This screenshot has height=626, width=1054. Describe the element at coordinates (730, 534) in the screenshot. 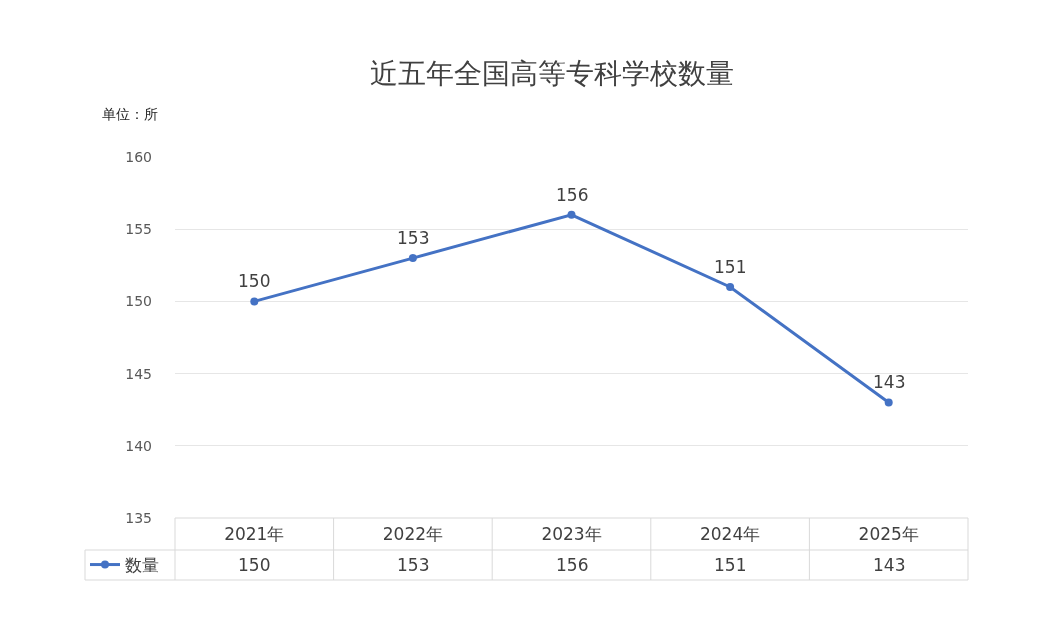

I see `x-tick-label: 2024年` at that location.